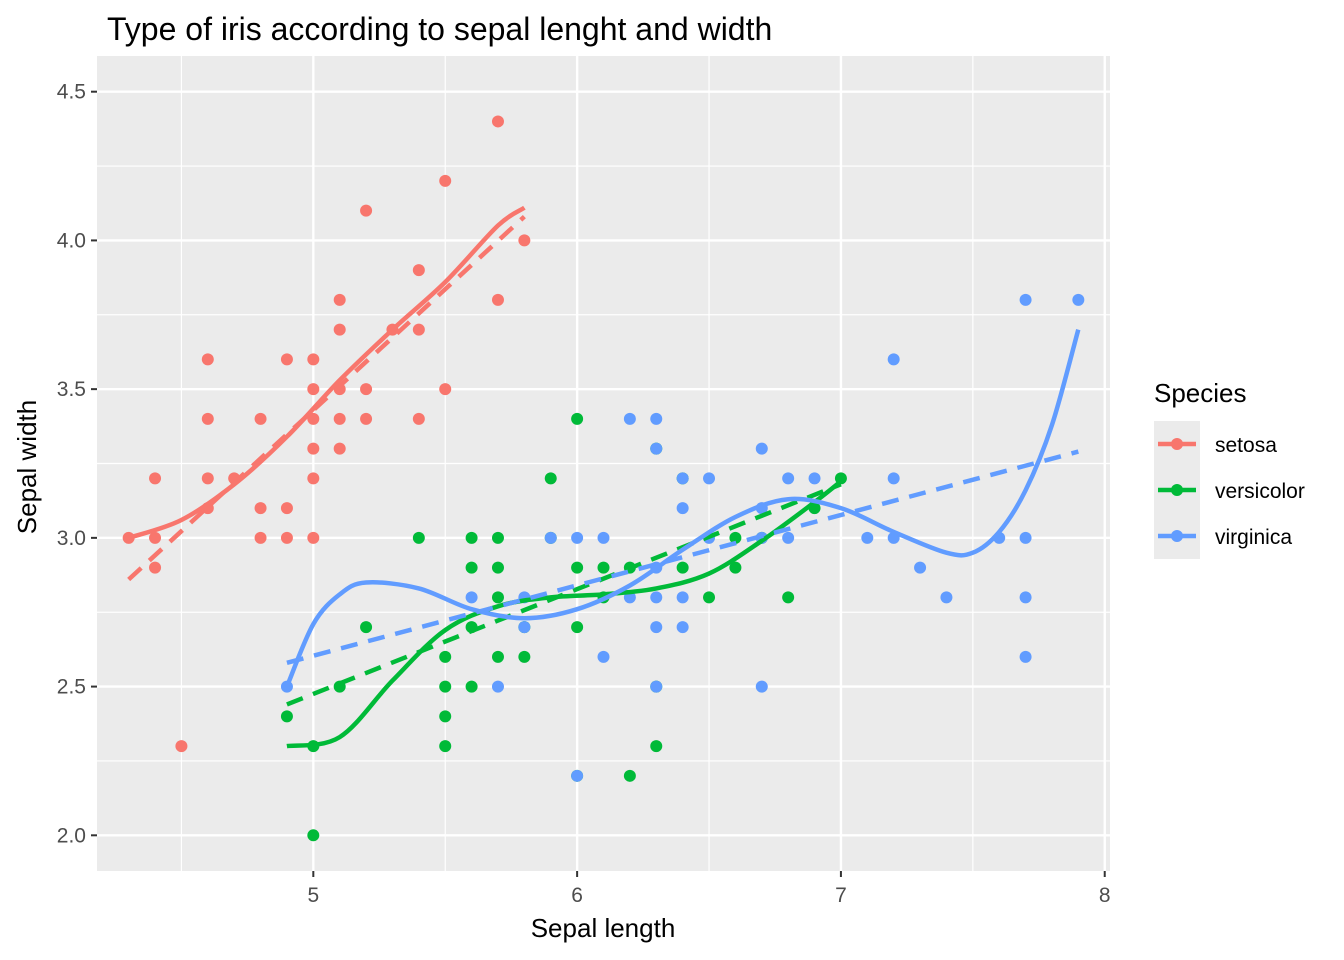 The width and height of the screenshot is (1344, 960). What do you see at coordinates (577, 895) in the screenshot?
I see `x-tick-label: 6` at bounding box center [577, 895].